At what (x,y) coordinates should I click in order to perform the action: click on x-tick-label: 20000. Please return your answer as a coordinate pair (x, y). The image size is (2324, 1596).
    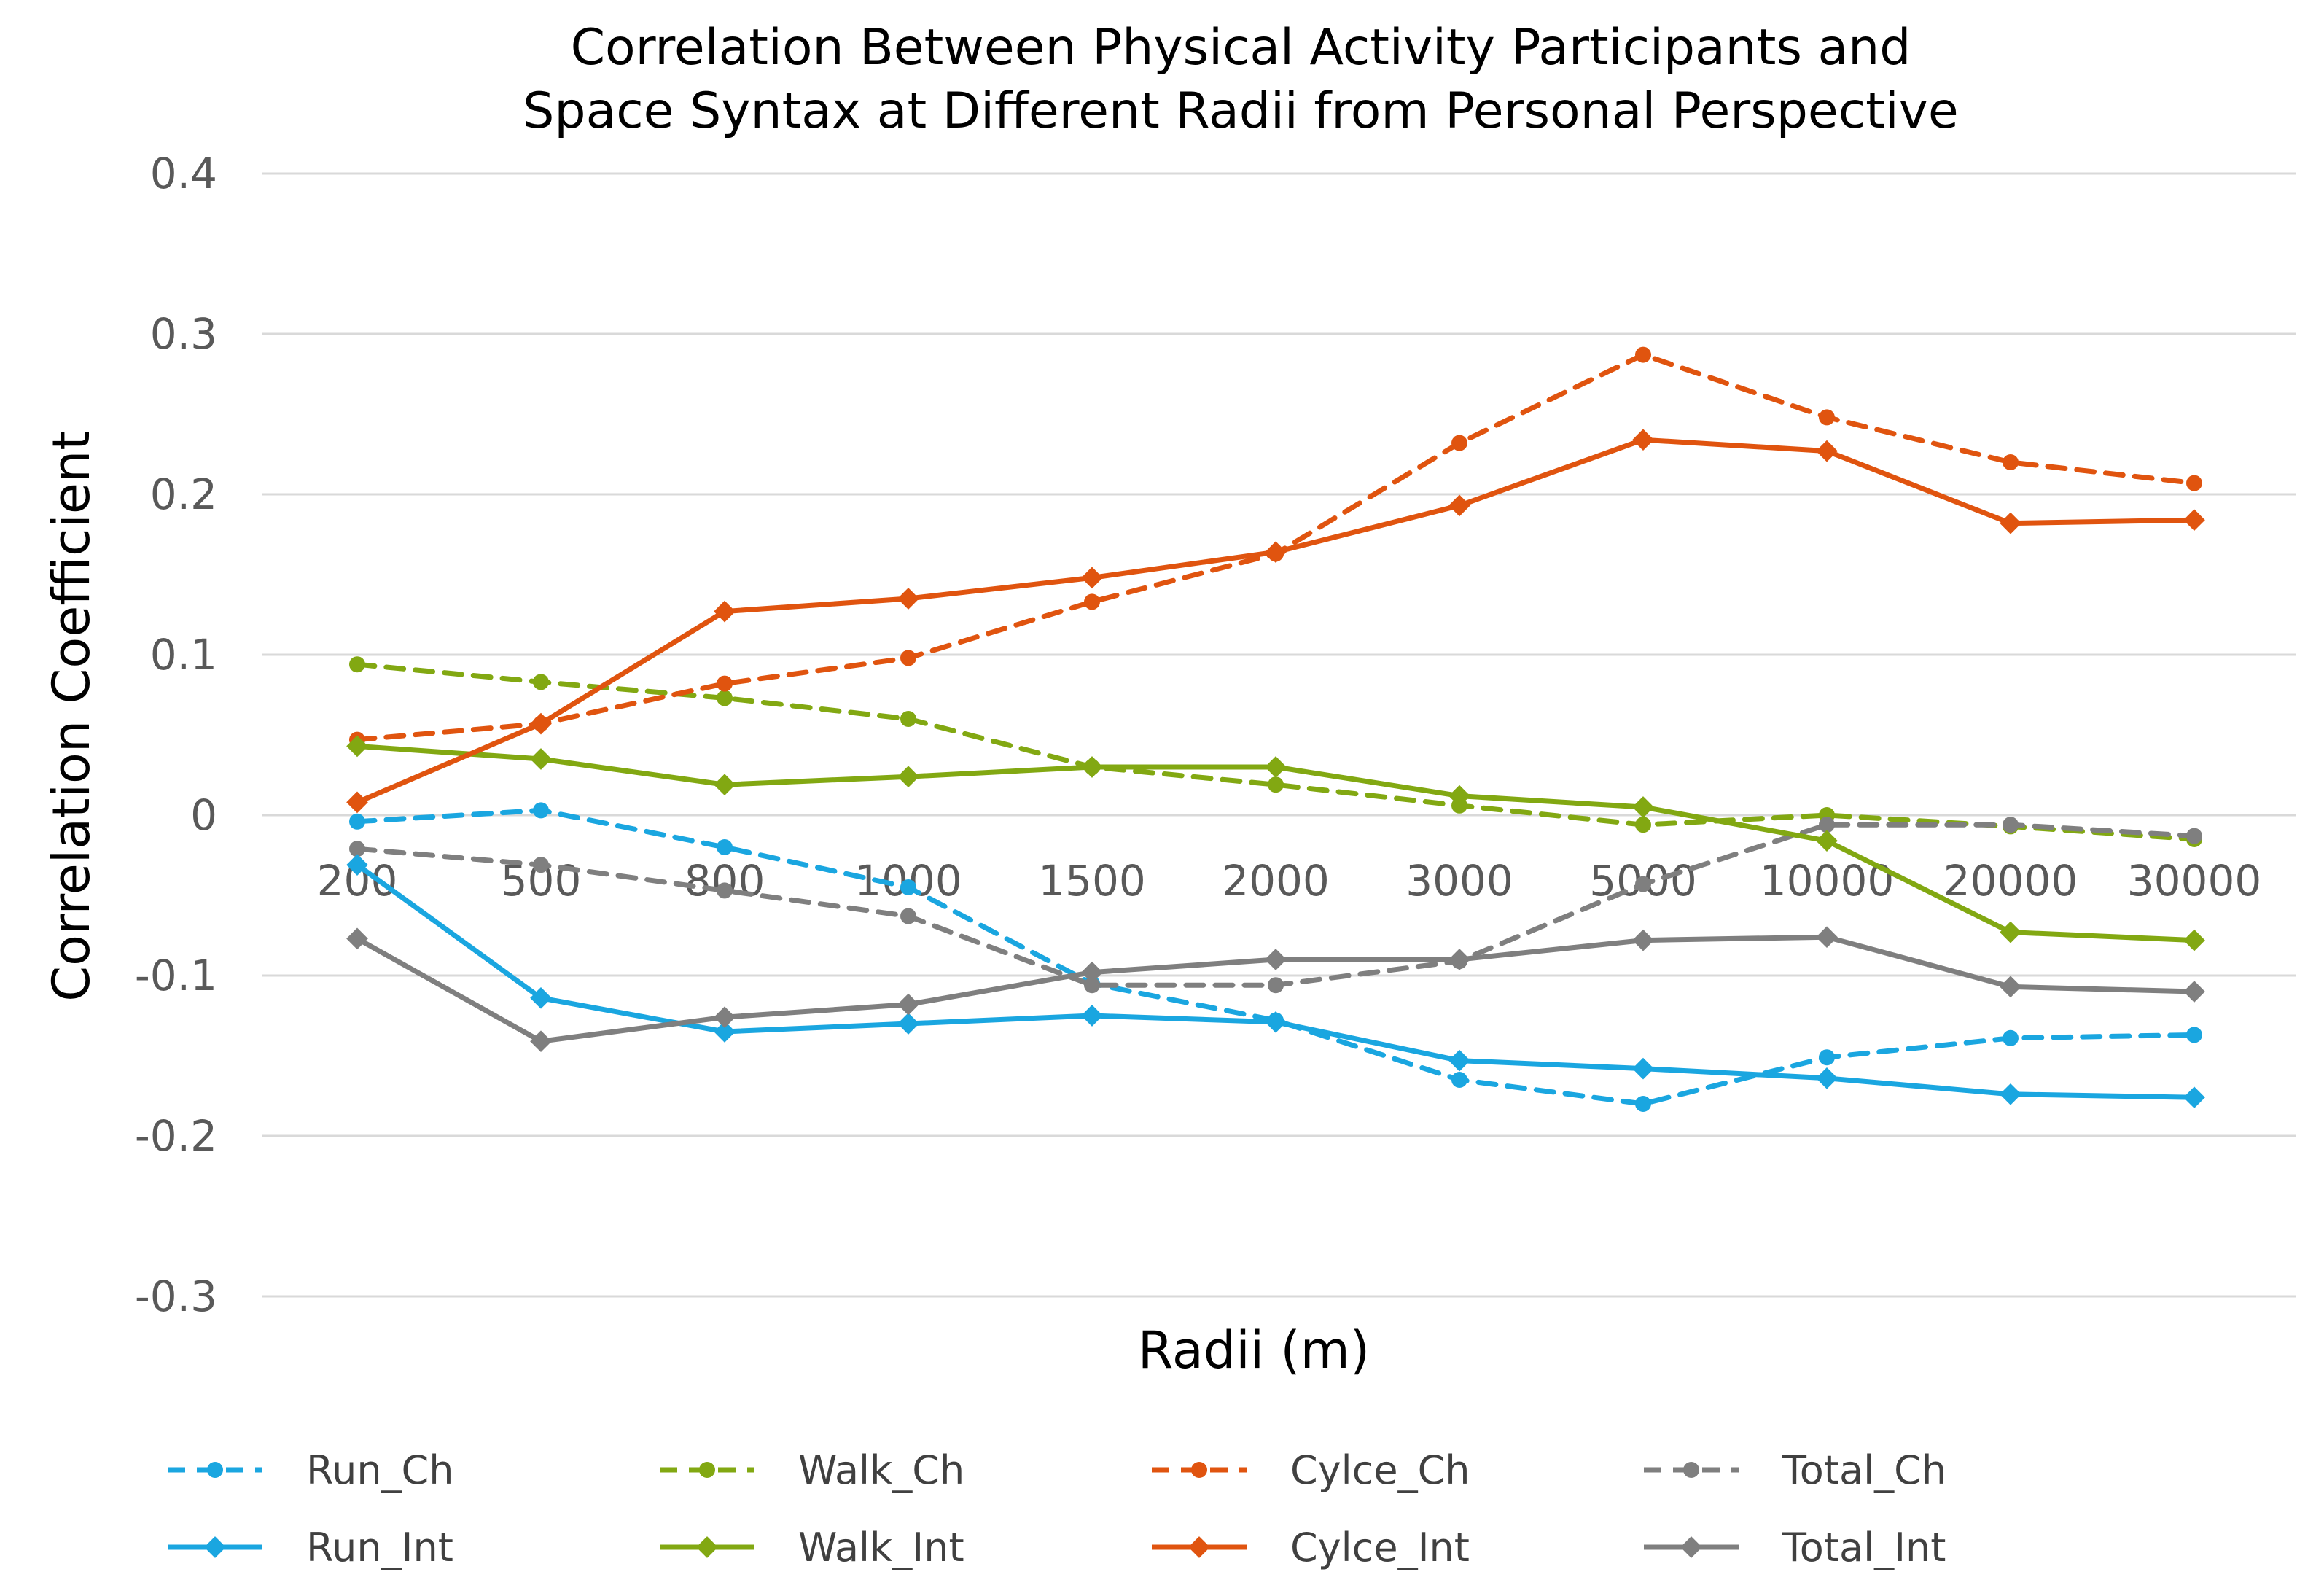
    Looking at the image, I should click on (2010, 881).